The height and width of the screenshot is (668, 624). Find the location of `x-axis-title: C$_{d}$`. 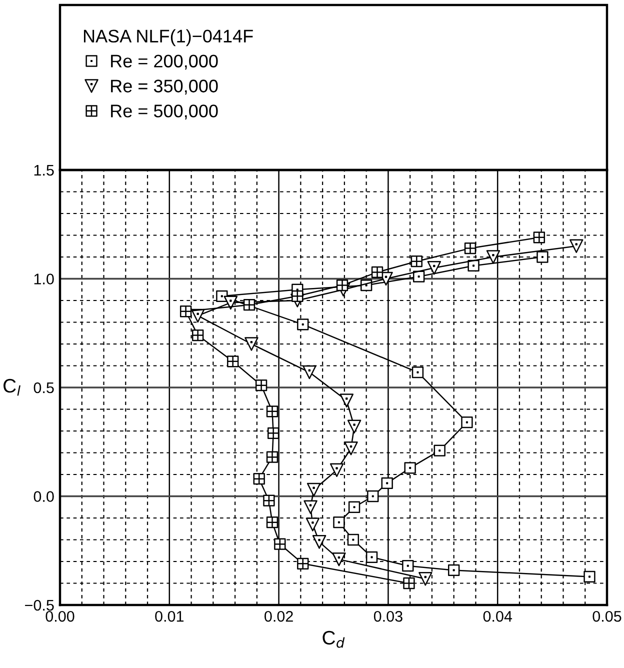

x-axis-title: C$_{d}$ is located at coordinates (333, 639).